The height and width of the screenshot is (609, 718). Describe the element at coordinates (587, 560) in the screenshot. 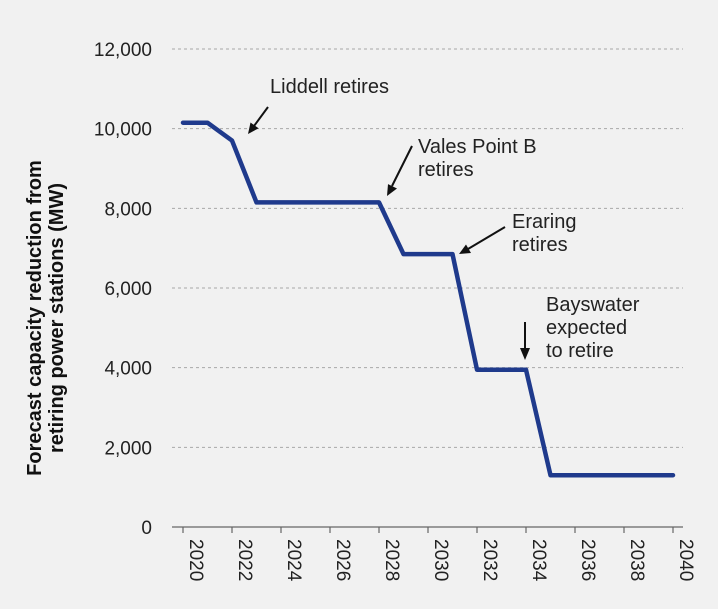

I see `x-tick-label: 2036` at that location.